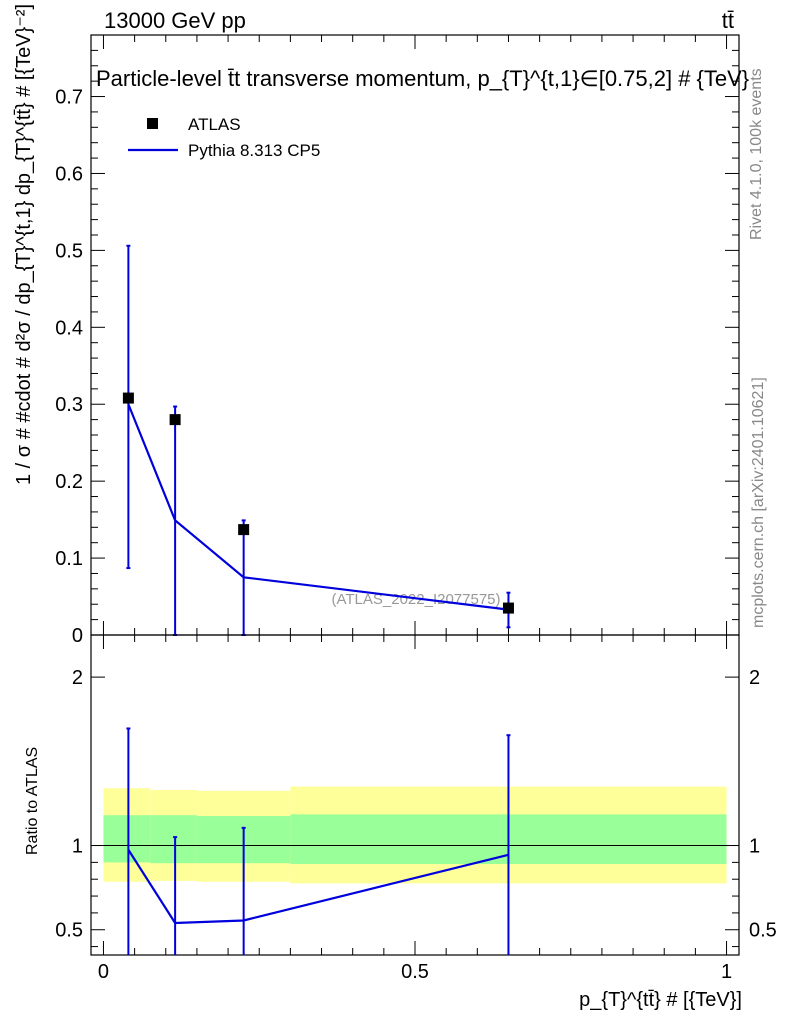 The height and width of the screenshot is (1024, 786). What do you see at coordinates (728, 20) in the screenshot?
I see `process-label: tt̄` at bounding box center [728, 20].